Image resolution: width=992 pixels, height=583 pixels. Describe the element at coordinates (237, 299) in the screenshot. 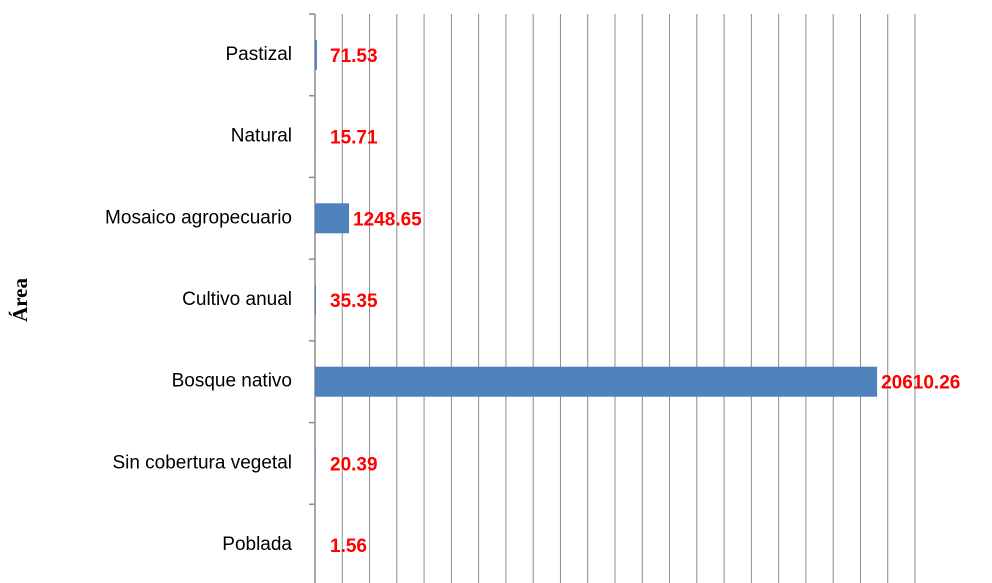

I see `y-tick-label: Cultivo anual` at that location.